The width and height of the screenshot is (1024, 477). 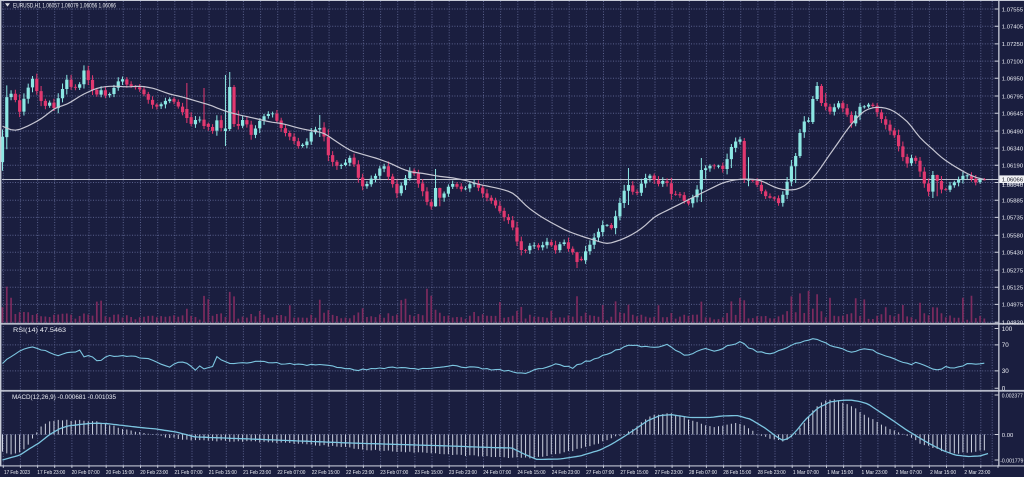 What do you see at coordinates (1013, 62) in the screenshot?
I see `svg-text: 1.07100` at bounding box center [1013, 62].